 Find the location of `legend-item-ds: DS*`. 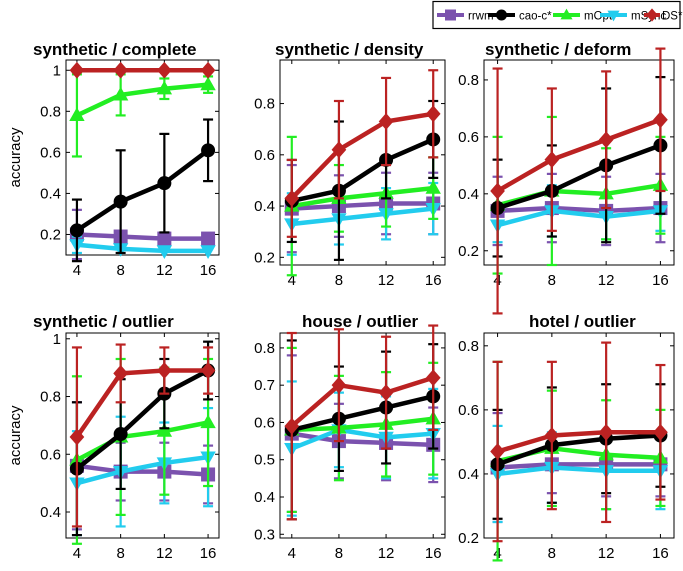

legend-item-ds: DS* is located at coordinates (663, 15).